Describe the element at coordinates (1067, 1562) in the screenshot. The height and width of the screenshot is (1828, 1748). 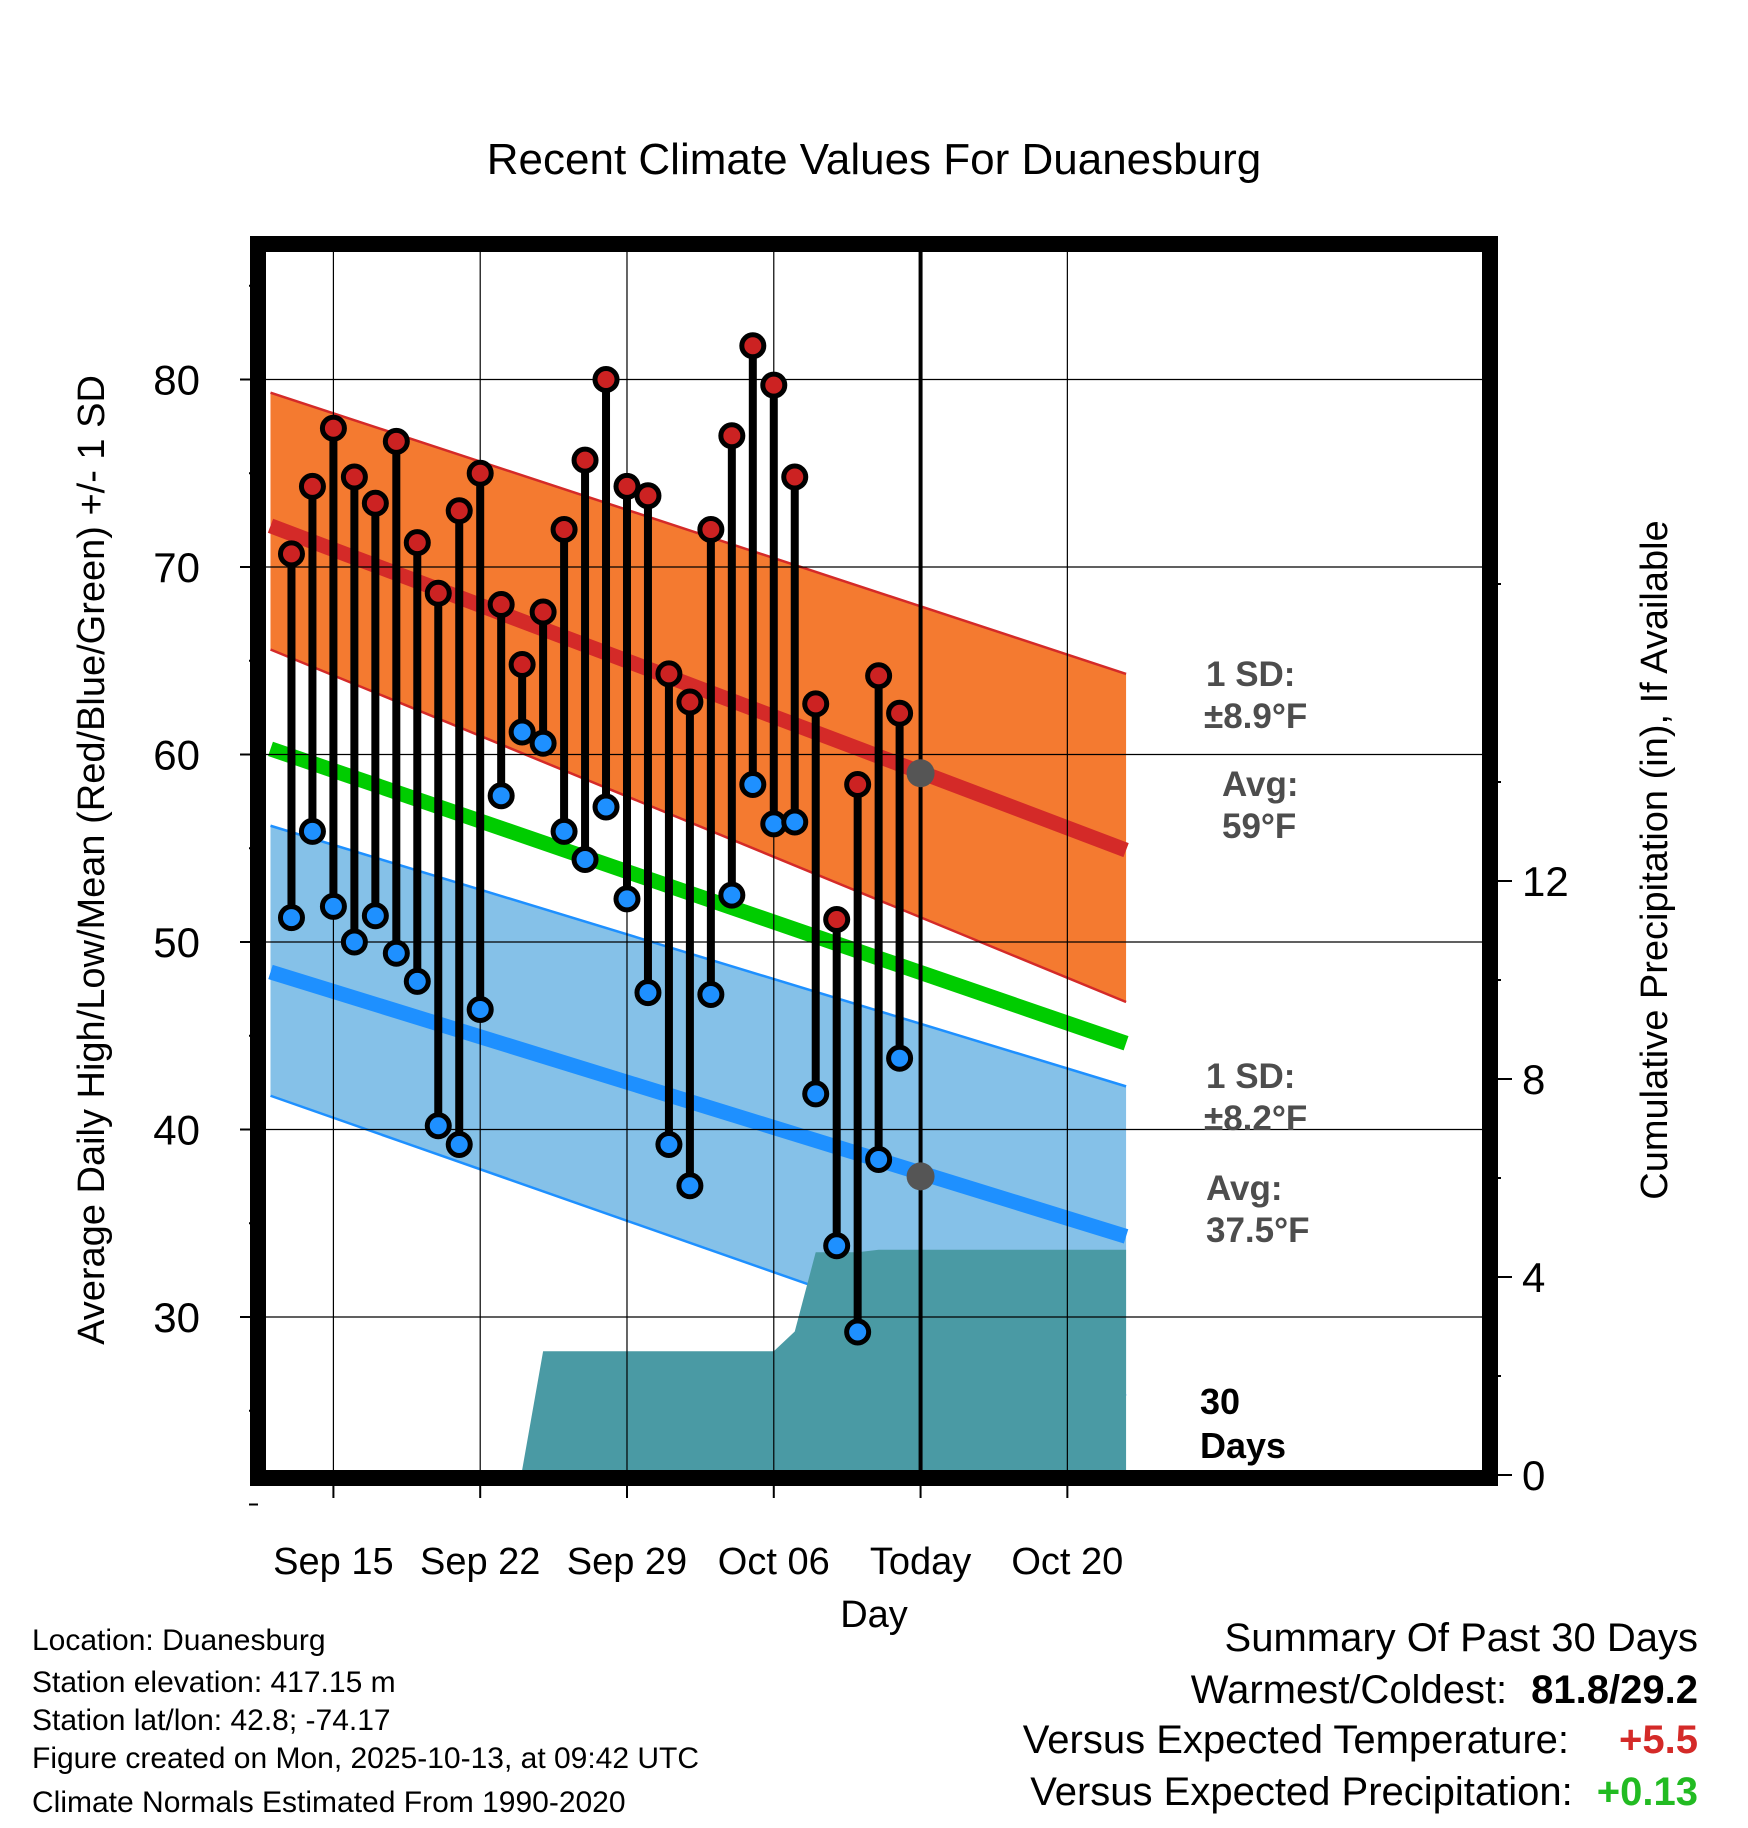
I see `x-tick-label: Oct 20` at that location.